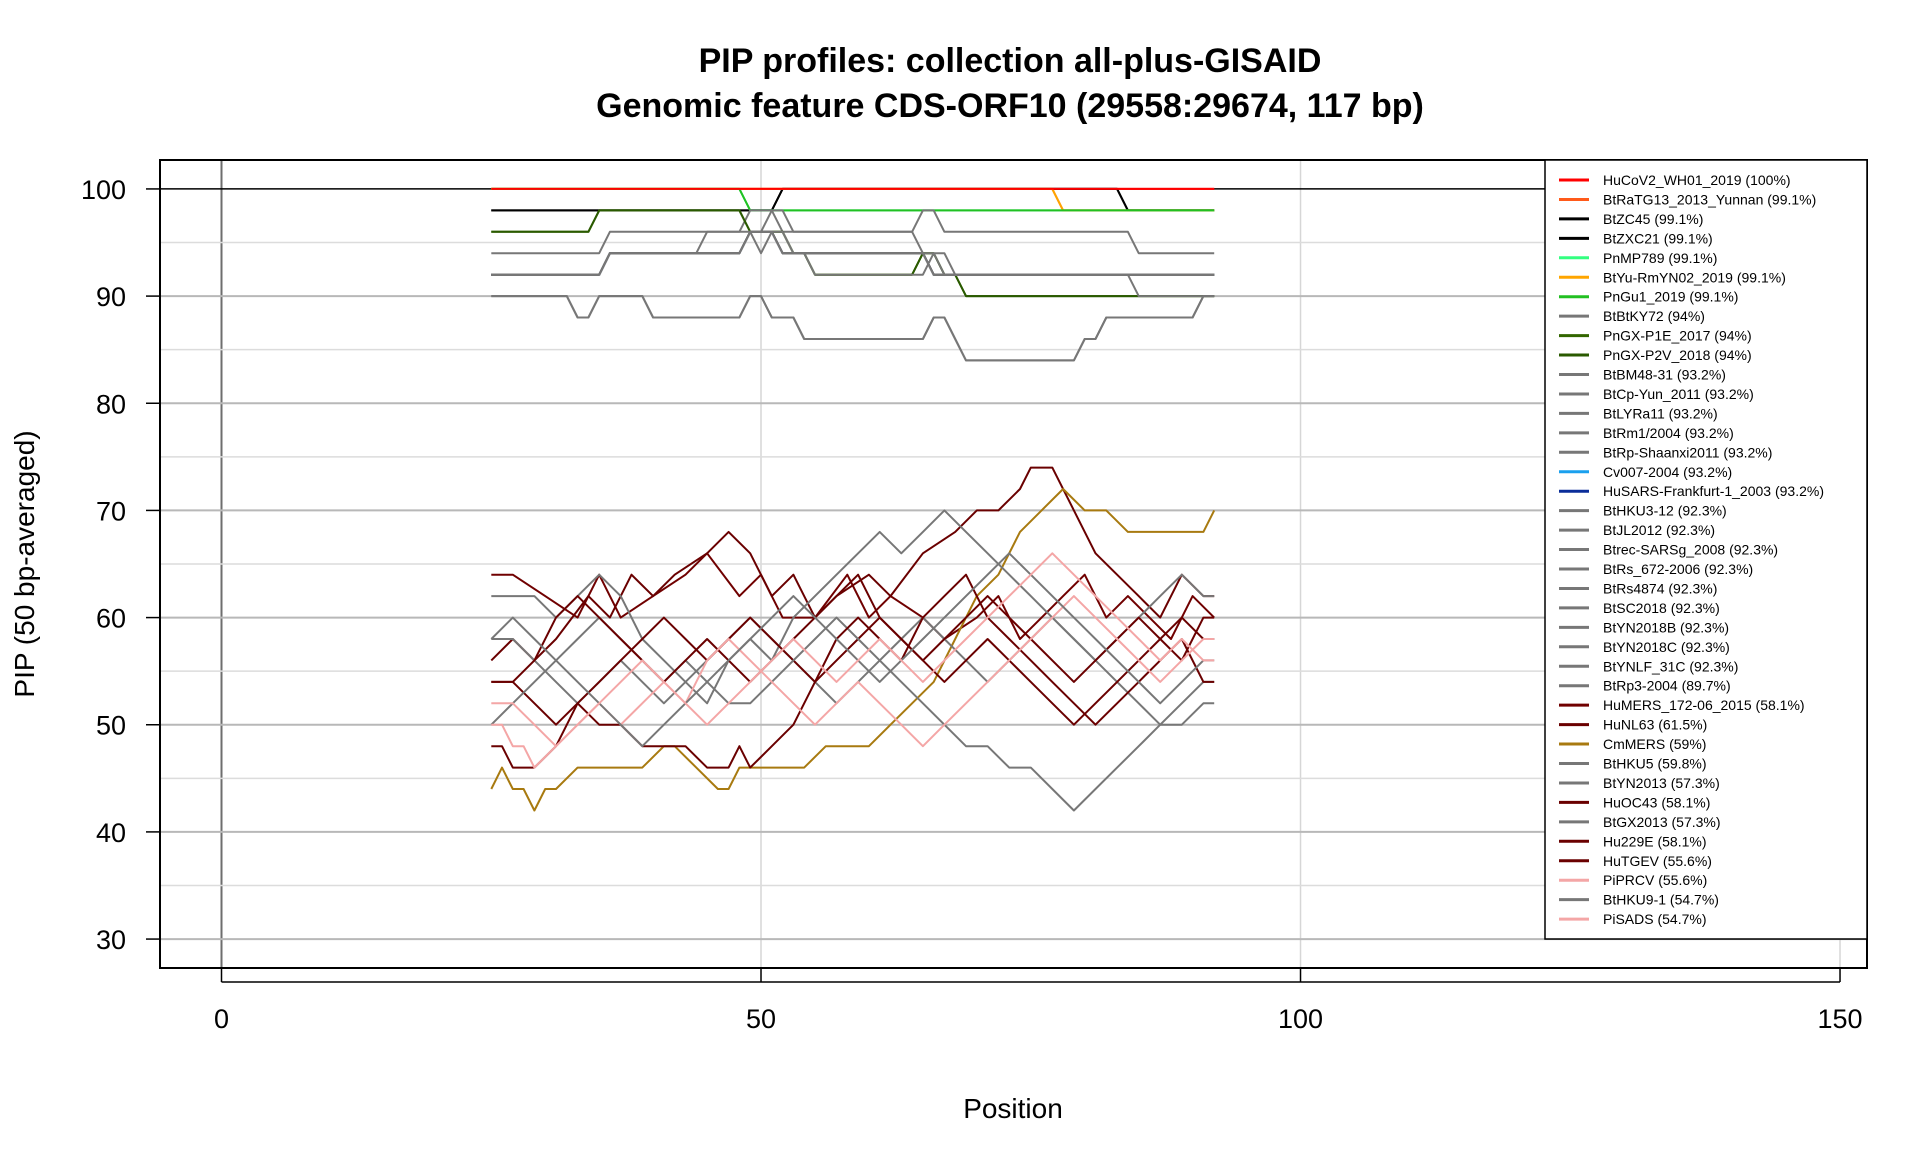  Describe the element at coordinates (1694, 277) in the screenshot. I see `legend-label-5: BtYu-RmYN02_2019 (99.1%)` at that location.